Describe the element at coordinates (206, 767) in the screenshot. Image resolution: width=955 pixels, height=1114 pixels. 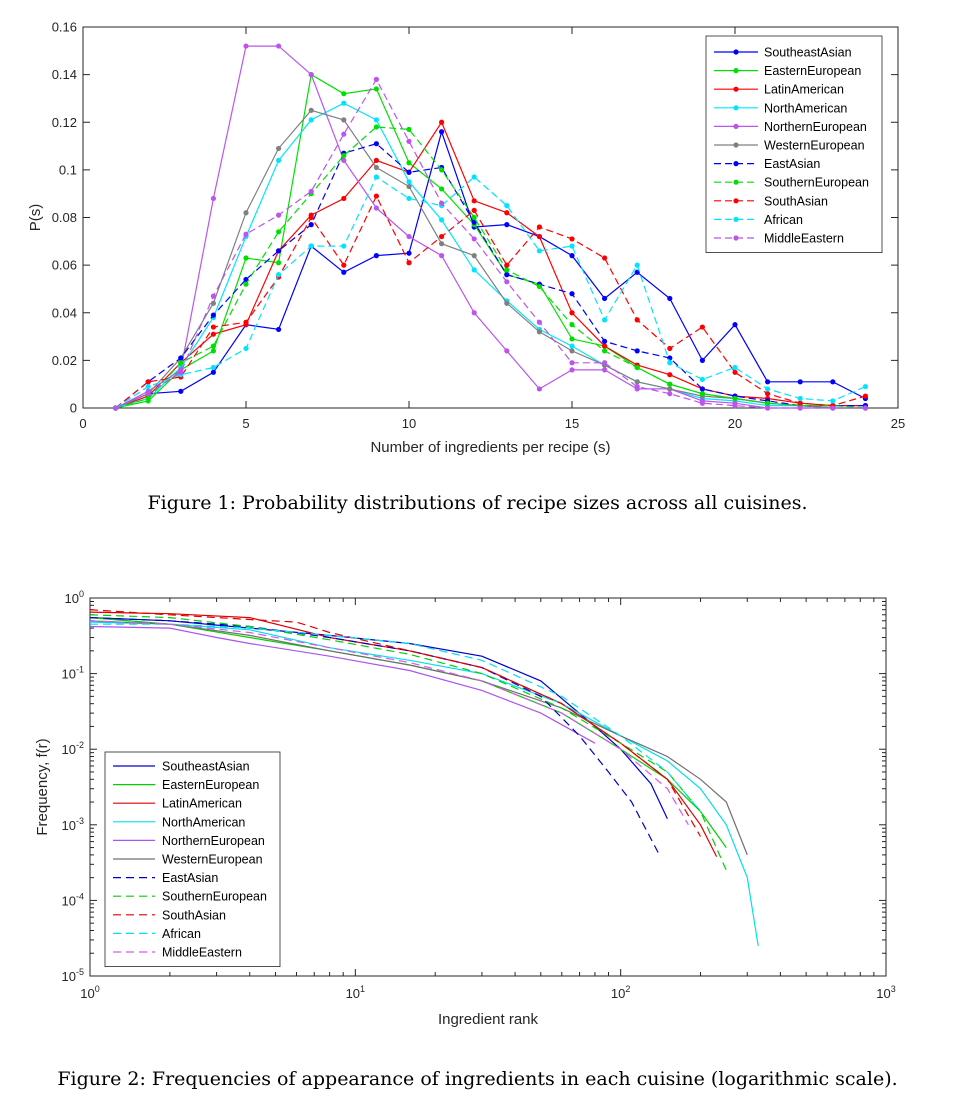
I see `legend-label-southeast-asian: SoutheastAsian` at that location.